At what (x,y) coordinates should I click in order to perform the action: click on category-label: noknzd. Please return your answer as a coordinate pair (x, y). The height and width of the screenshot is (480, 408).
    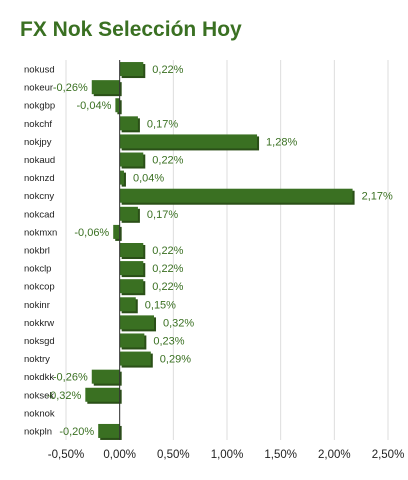
    Looking at the image, I should click on (39, 178).